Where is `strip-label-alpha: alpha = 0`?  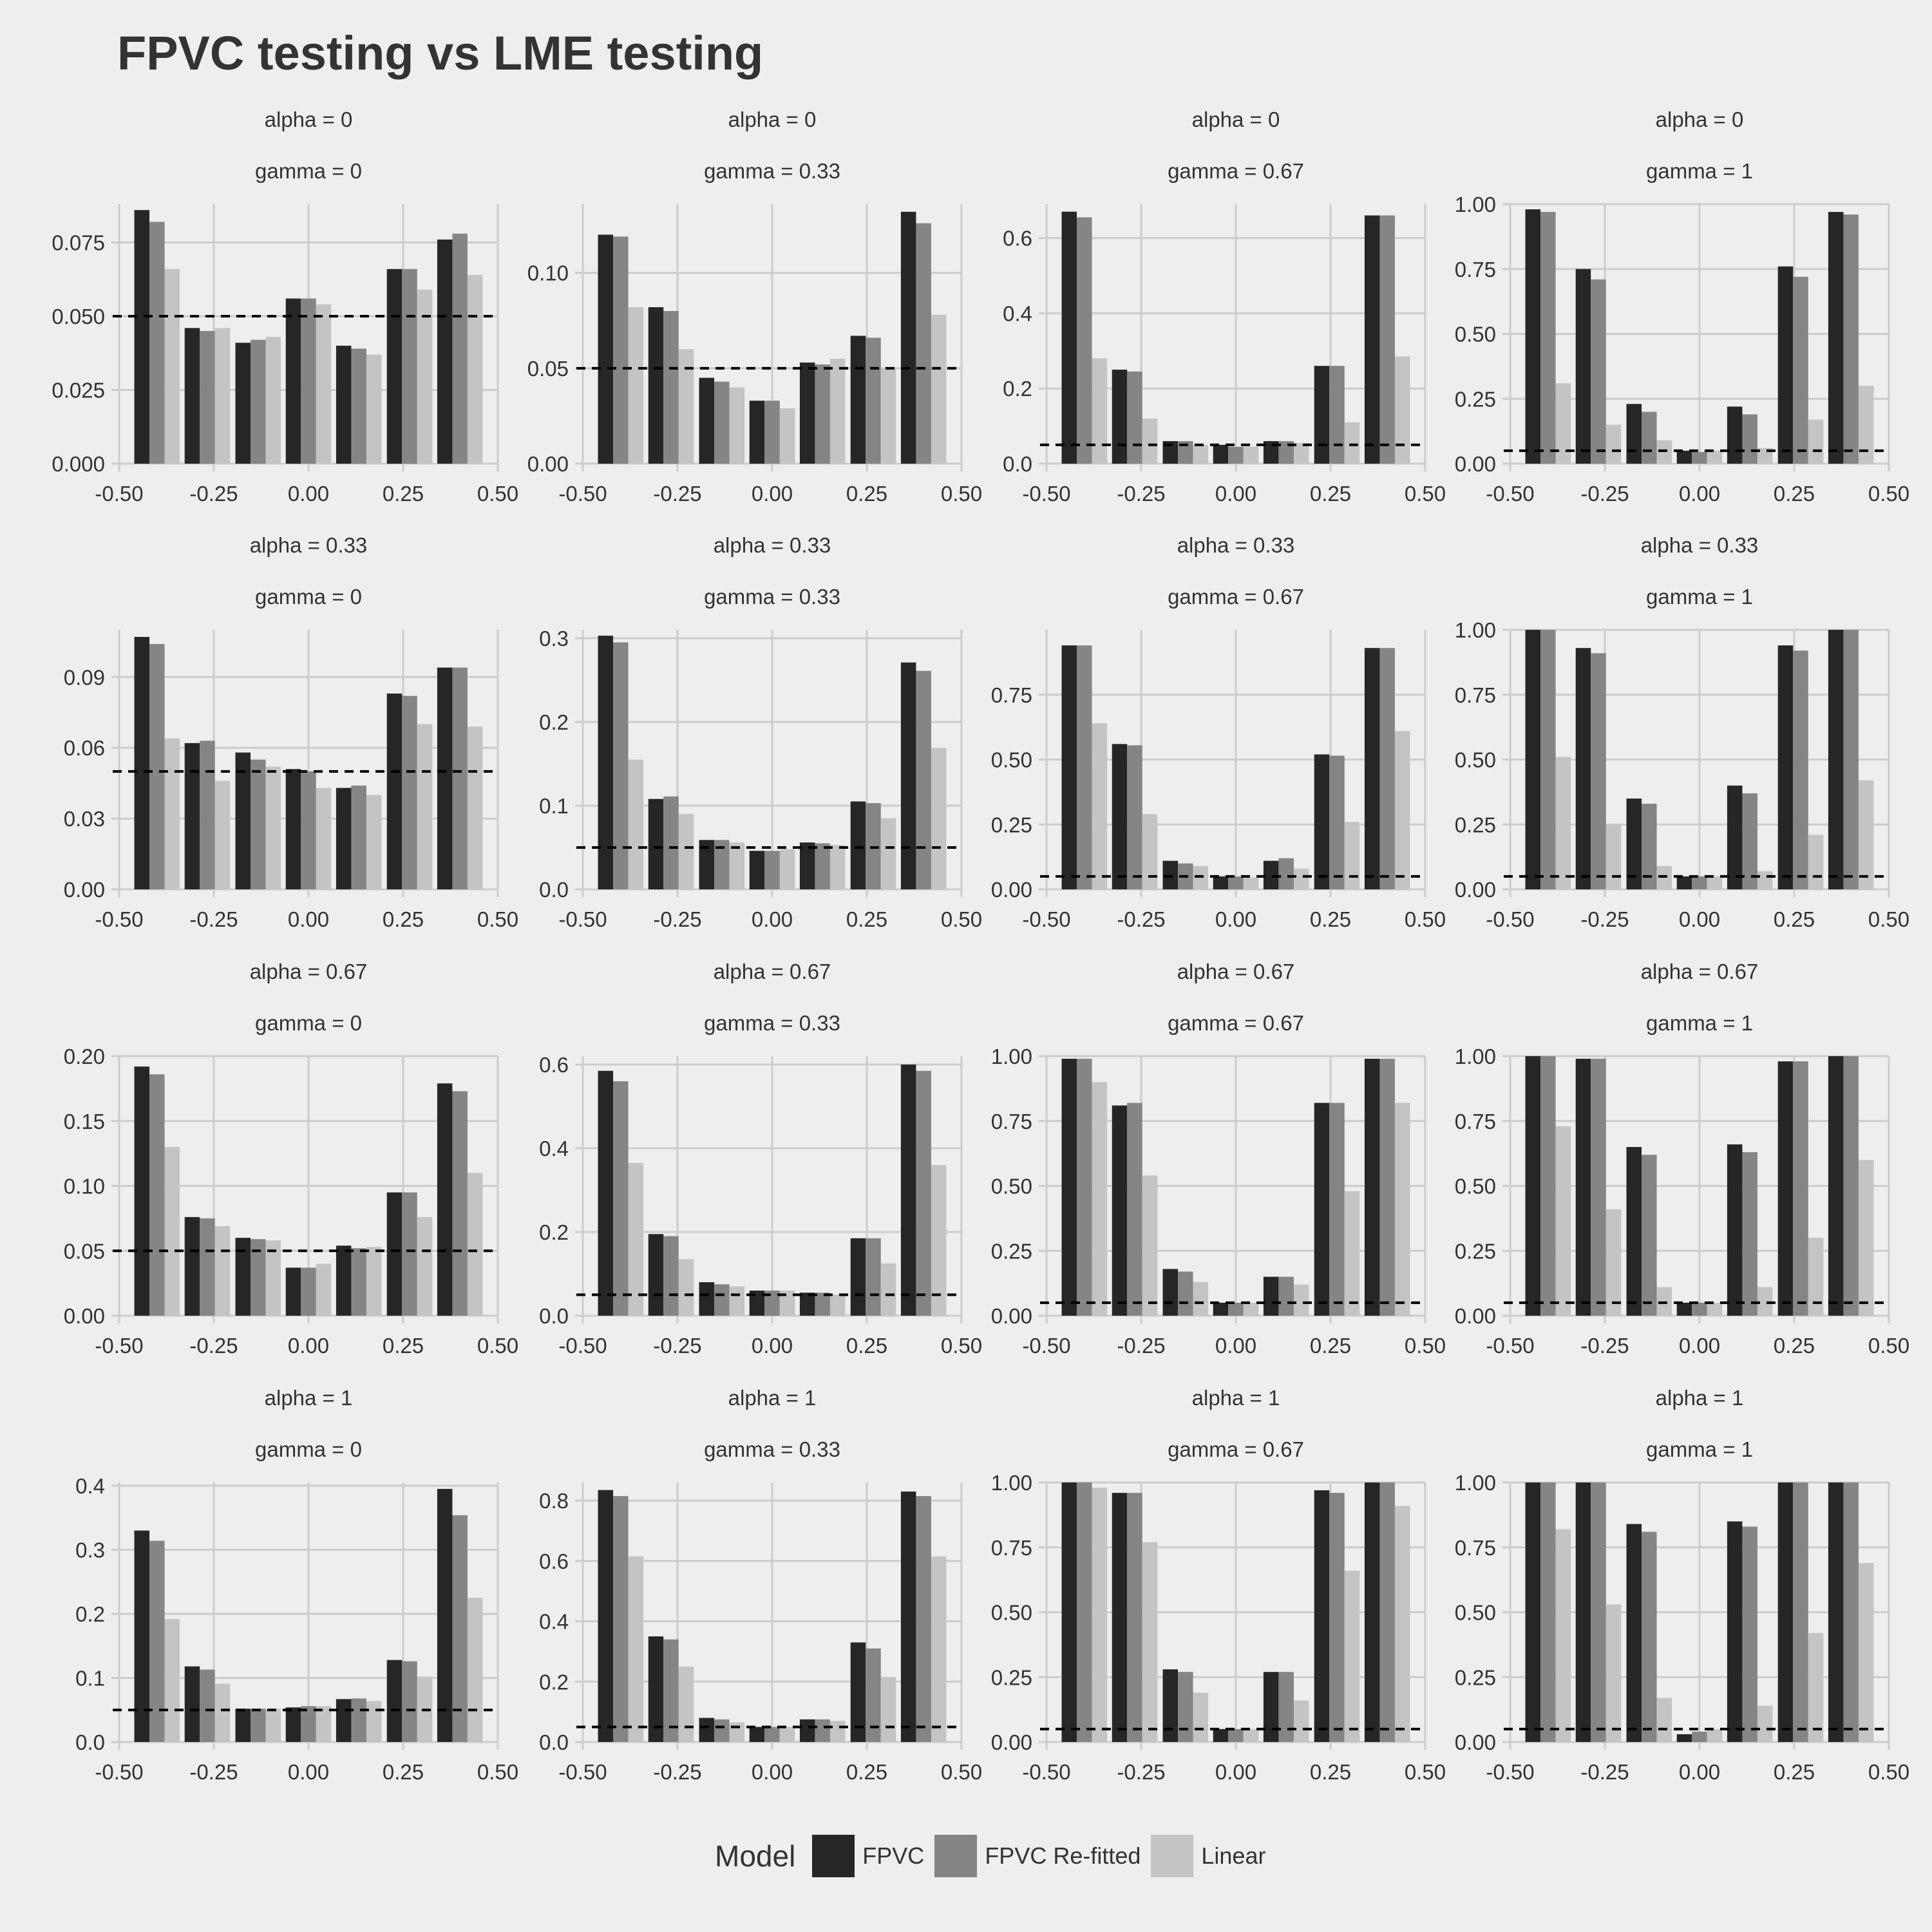 strip-label-alpha: alpha = 0 is located at coordinates (1700, 120).